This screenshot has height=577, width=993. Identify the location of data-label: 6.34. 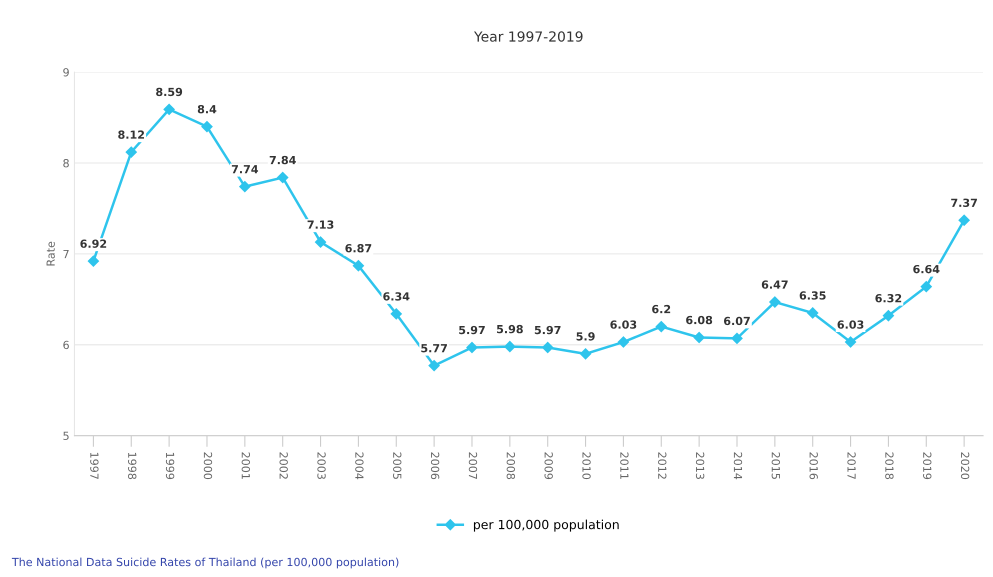
(396, 296).